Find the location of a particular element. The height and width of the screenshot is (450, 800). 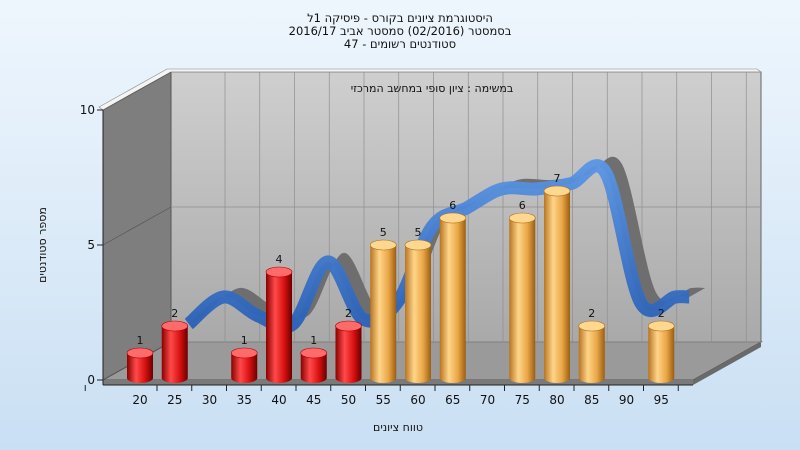

plot-floor-front is located at coordinates (398, 382).